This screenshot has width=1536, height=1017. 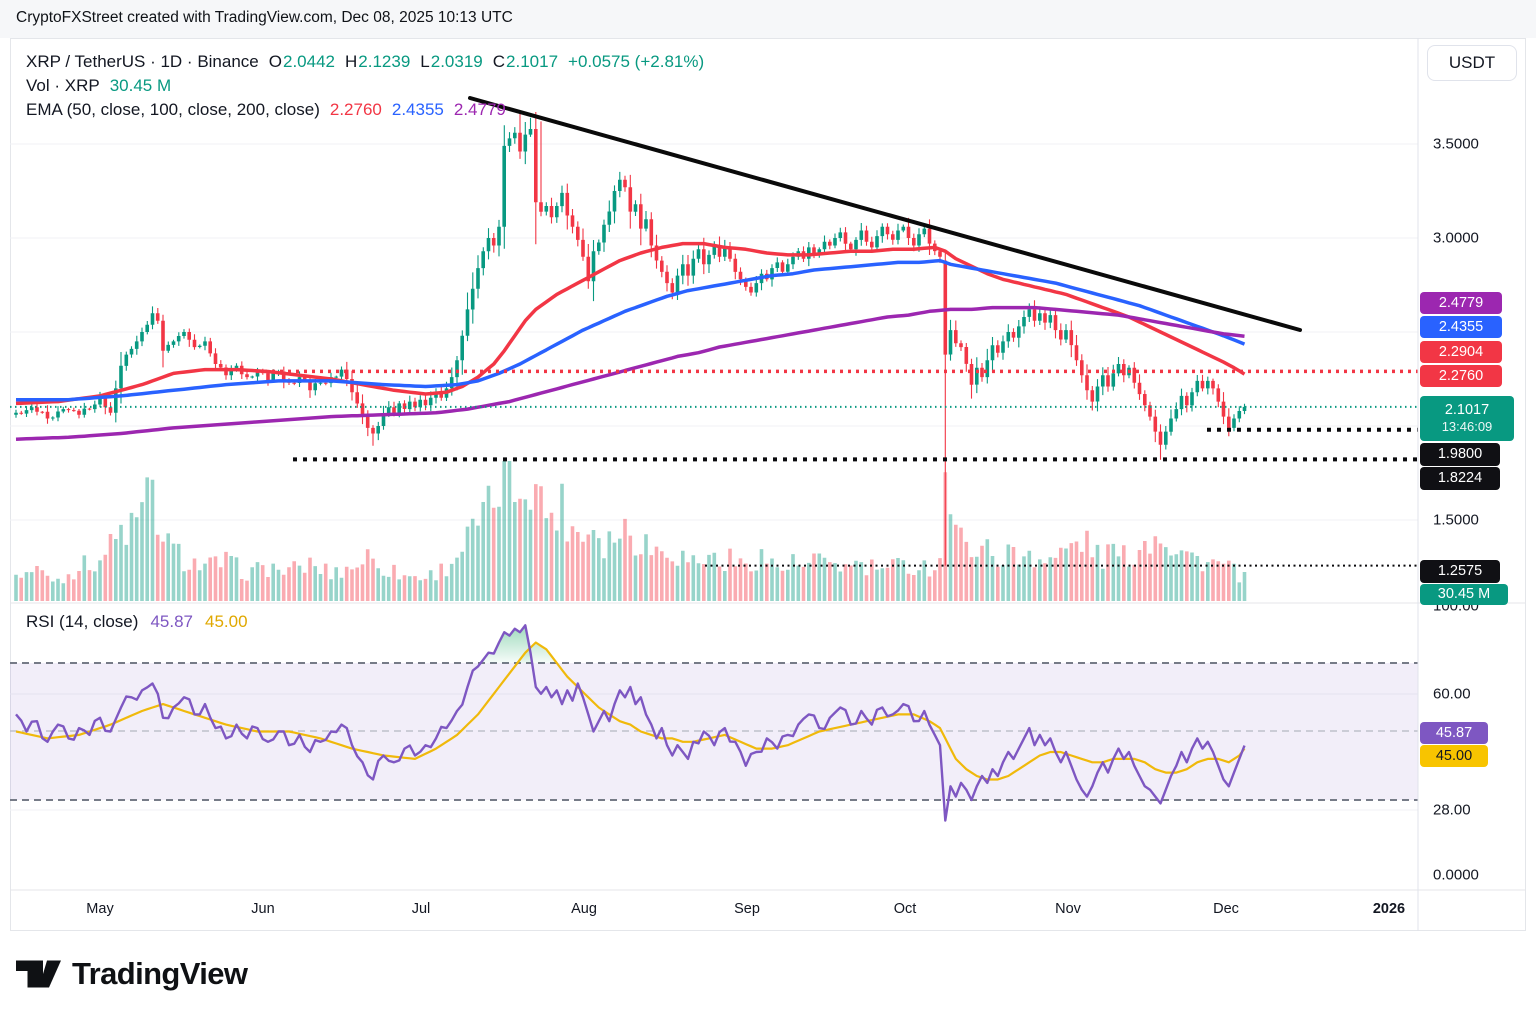 What do you see at coordinates (1467, 418) in the screenshot?
I see `price-badge-2.1017: 2.1017 13:46:09` at bounding box center [1467, 418].